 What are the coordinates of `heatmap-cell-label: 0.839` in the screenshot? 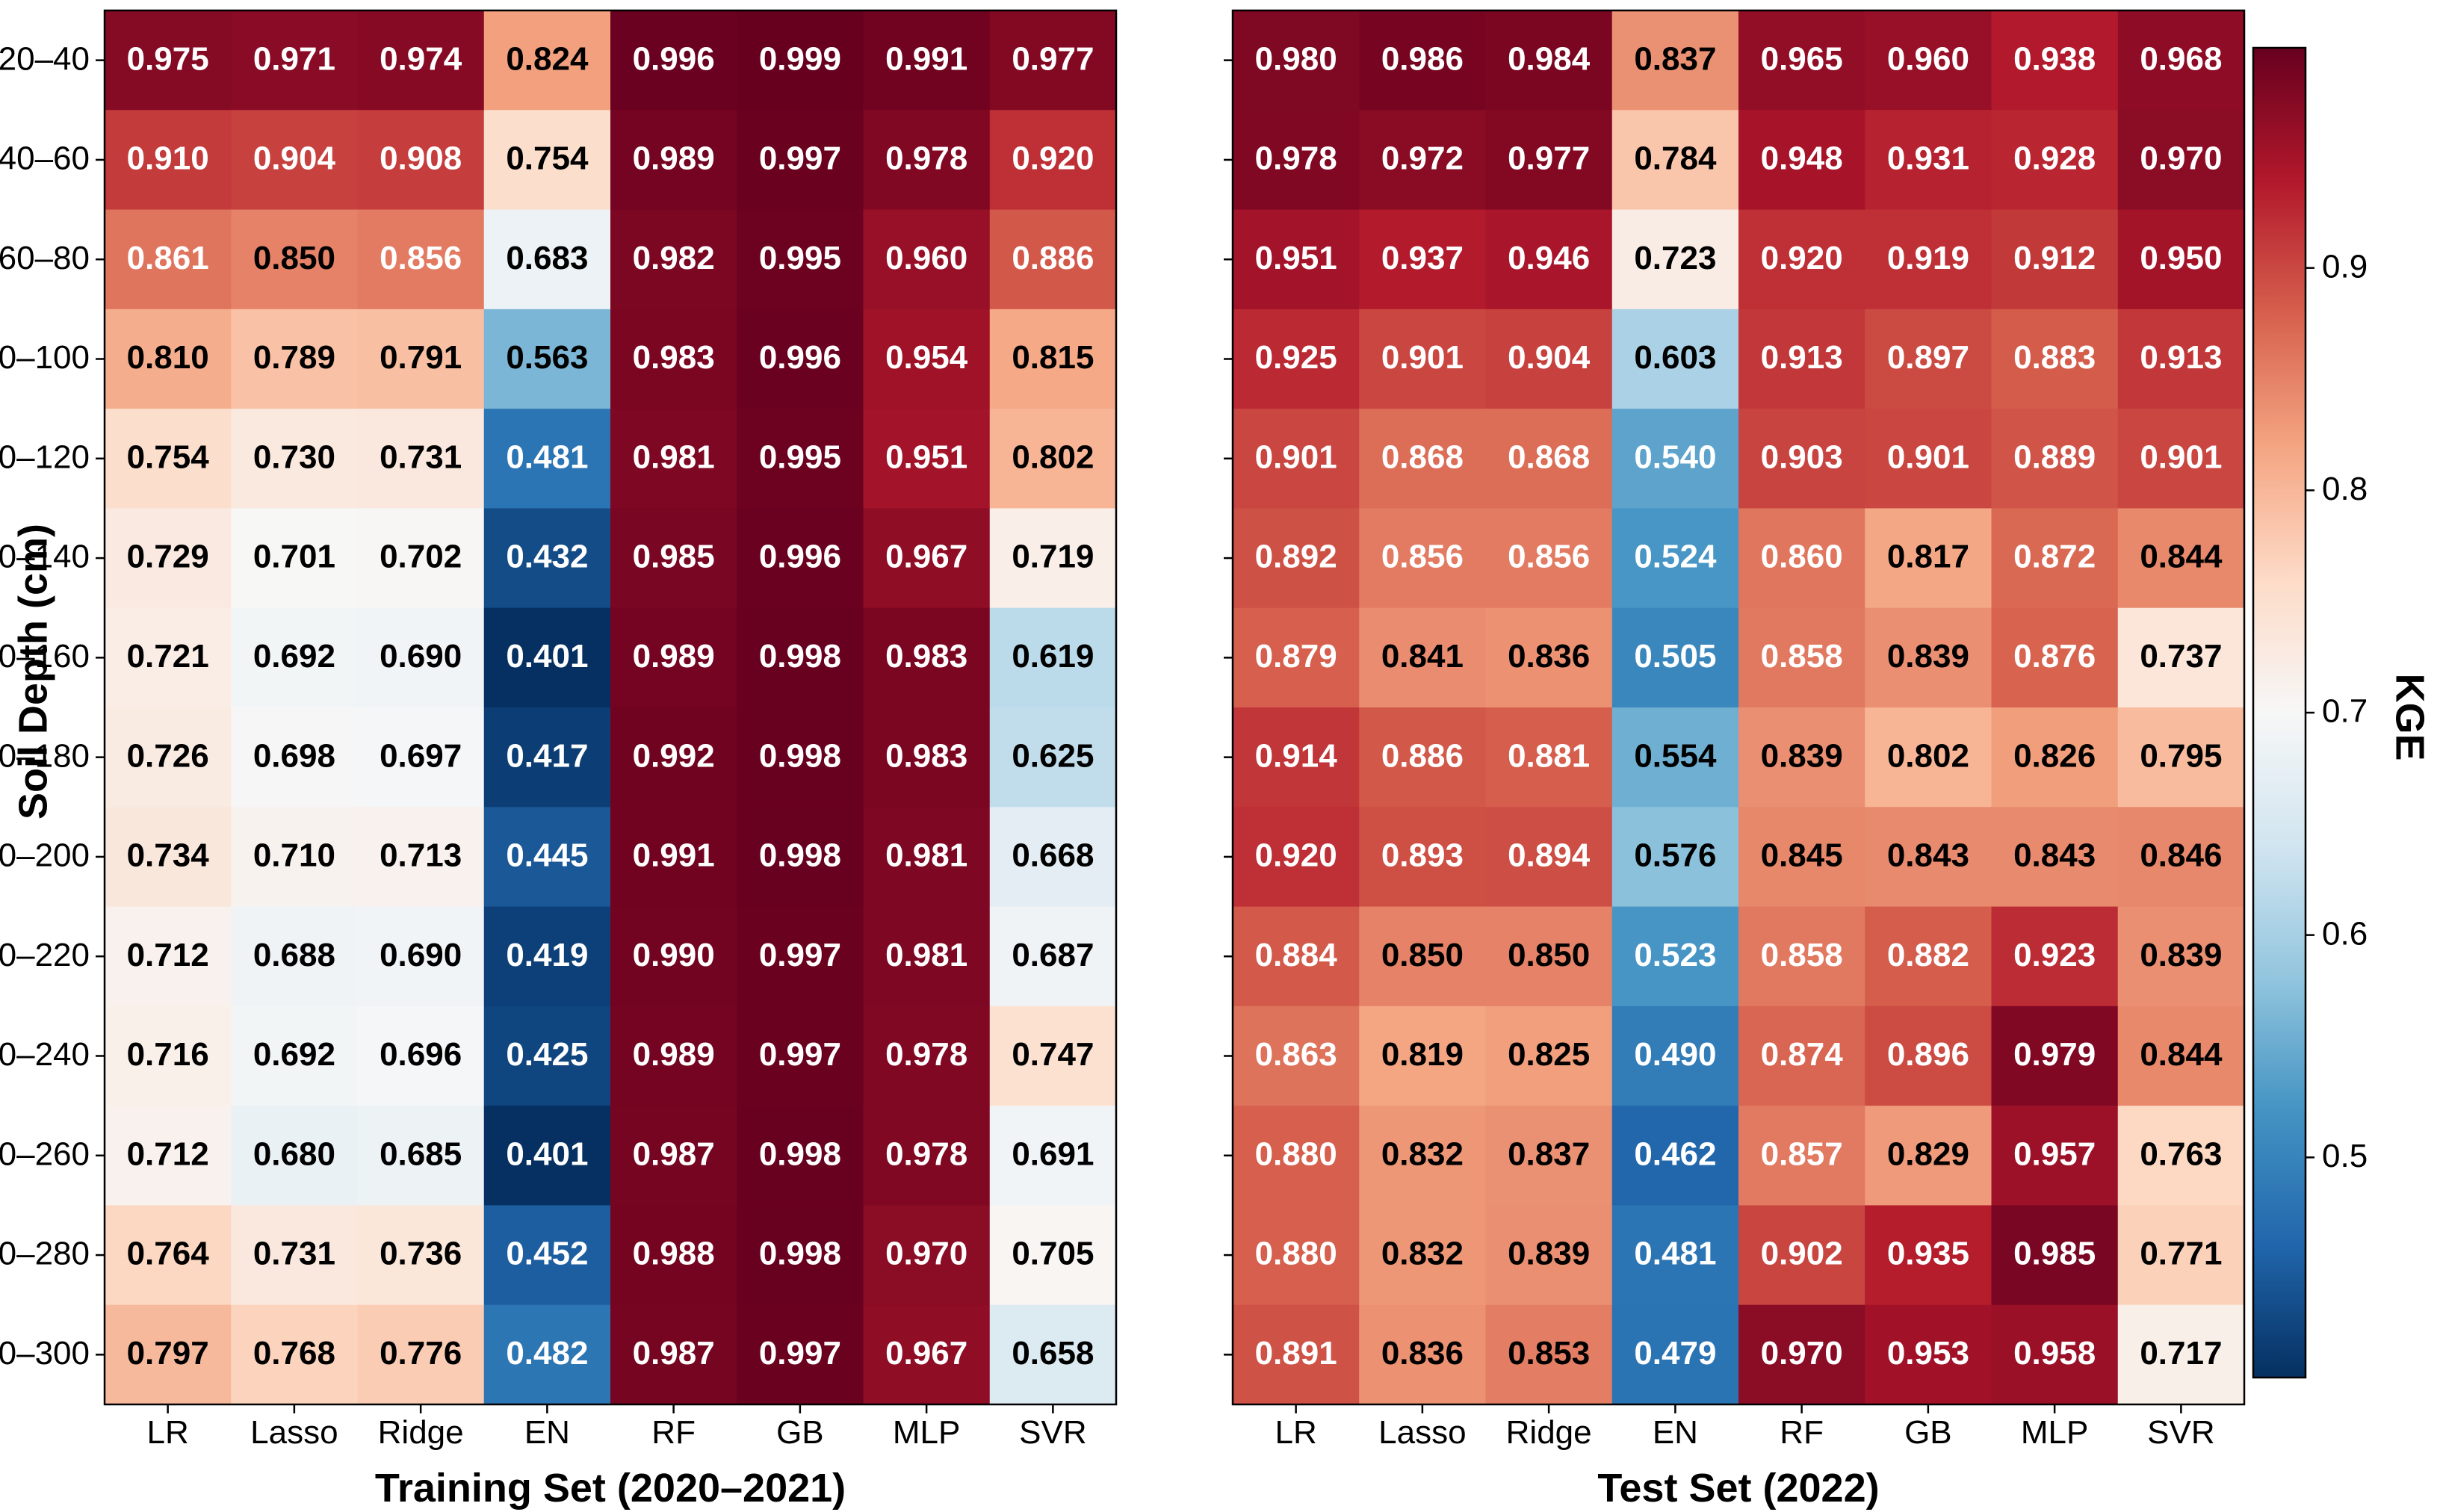 It's located at (1802, 755).